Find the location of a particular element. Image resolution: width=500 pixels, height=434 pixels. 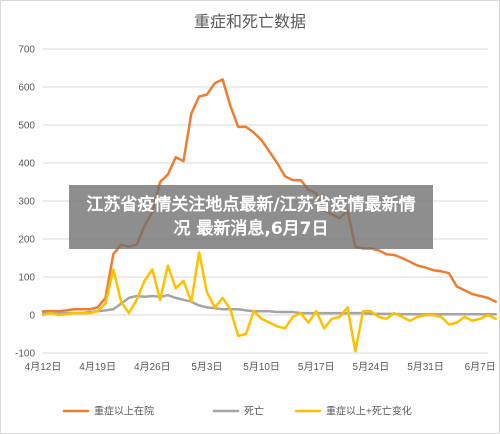

x-tick-label: 4月19日 is located at coordinates (97, 367).